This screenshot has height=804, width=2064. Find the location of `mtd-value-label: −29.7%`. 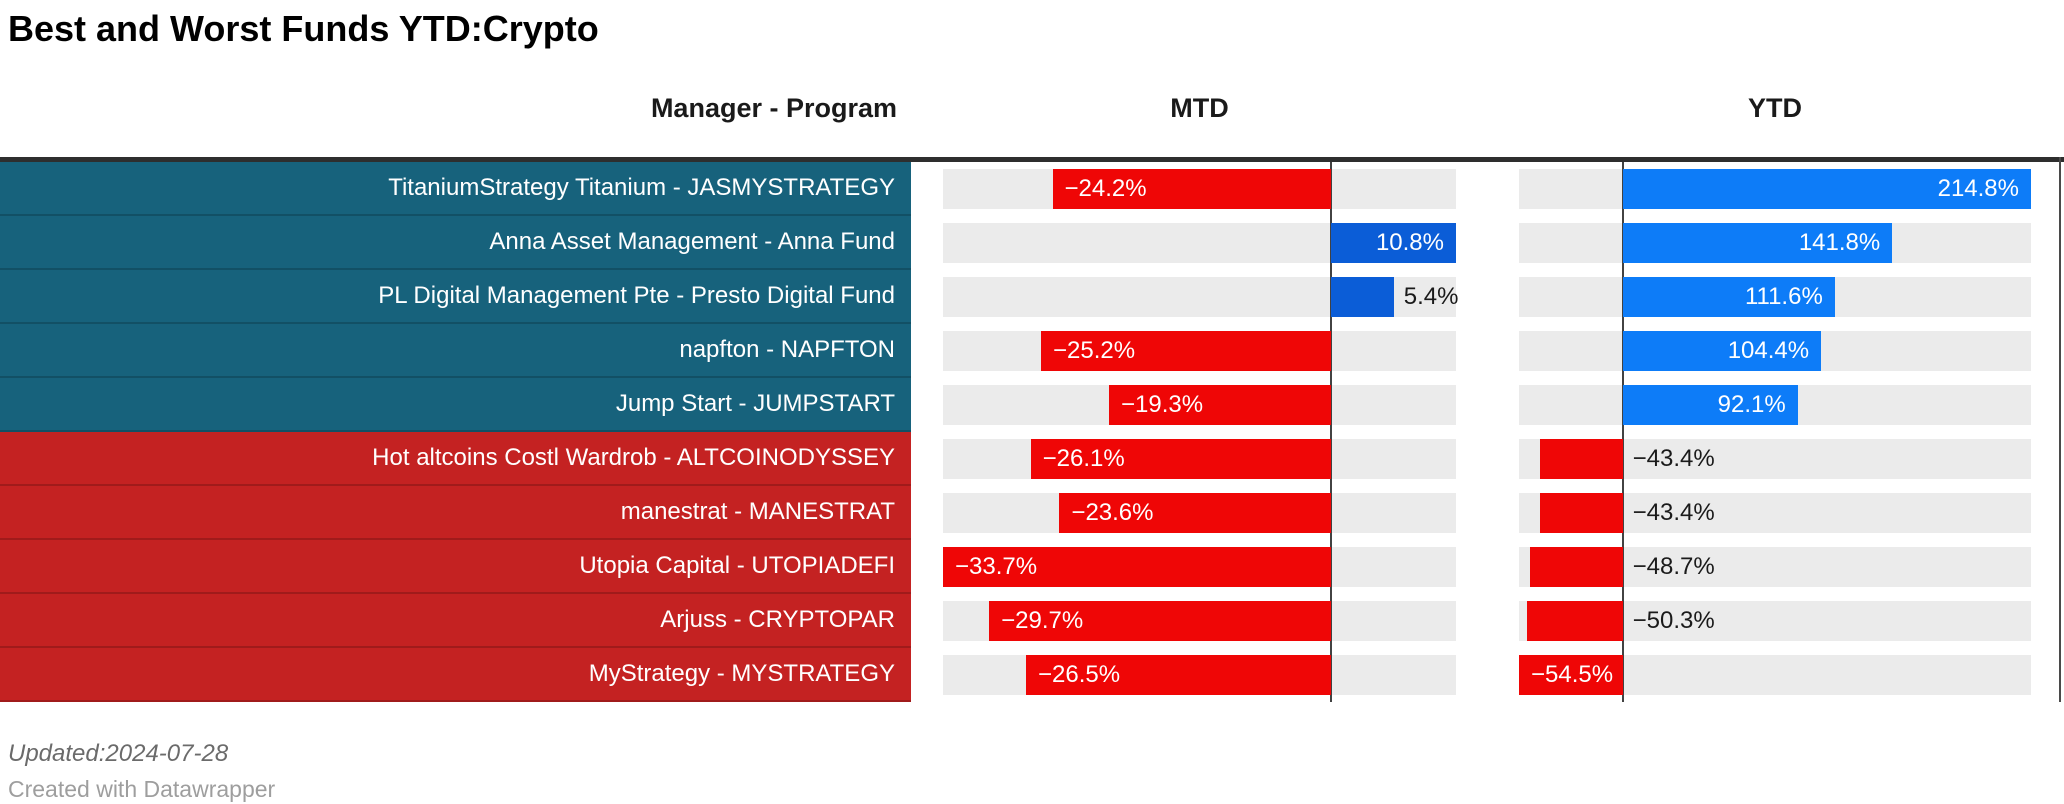

mtd-value-label: −29.7% is located at coordinates (1042, 620).